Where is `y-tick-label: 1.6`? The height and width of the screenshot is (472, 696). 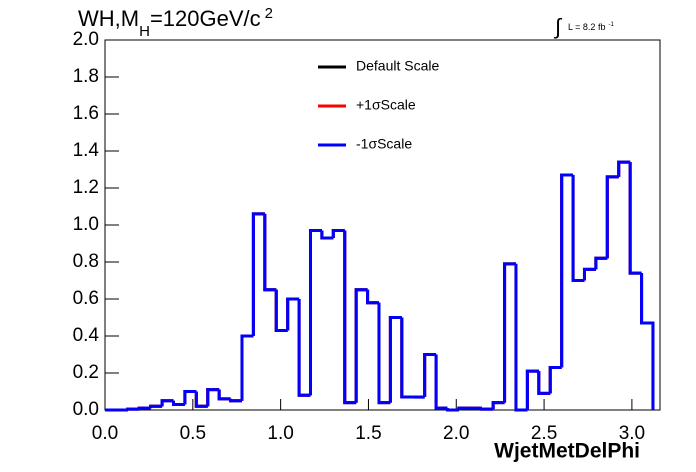
y-tick-label: 1.6 is located at coordinates (86, 113).